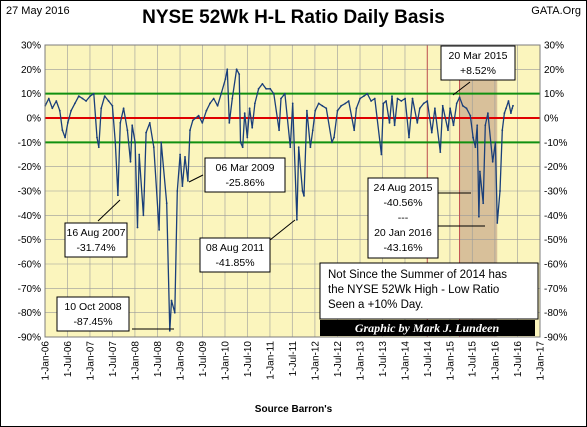 Image resolution: width=587 pixels, height=427 pixels. I want to click on y-tick-label-right: -10%, so click(555, 143).